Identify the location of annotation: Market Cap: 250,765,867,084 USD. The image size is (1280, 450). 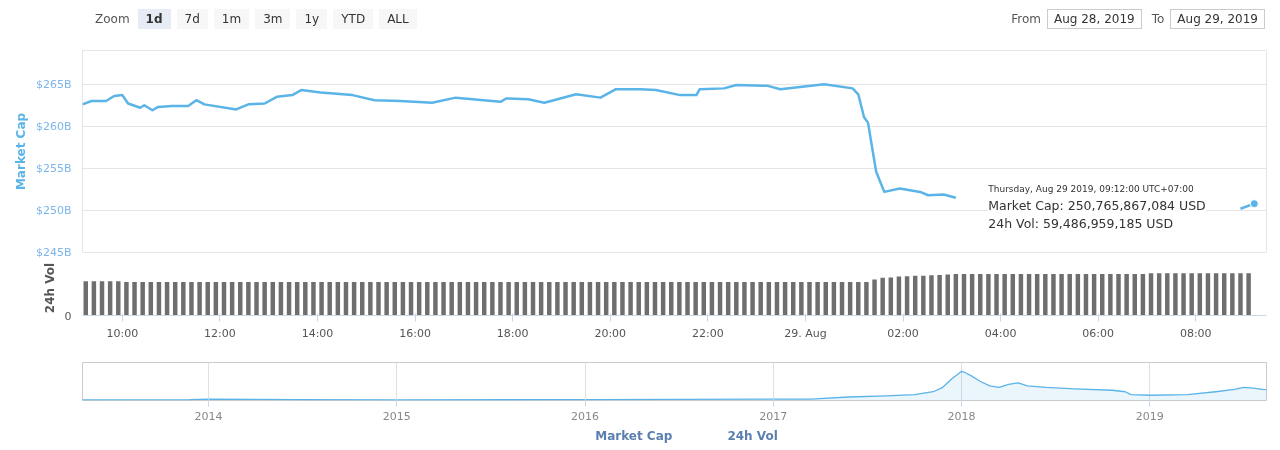
(1097, 206).